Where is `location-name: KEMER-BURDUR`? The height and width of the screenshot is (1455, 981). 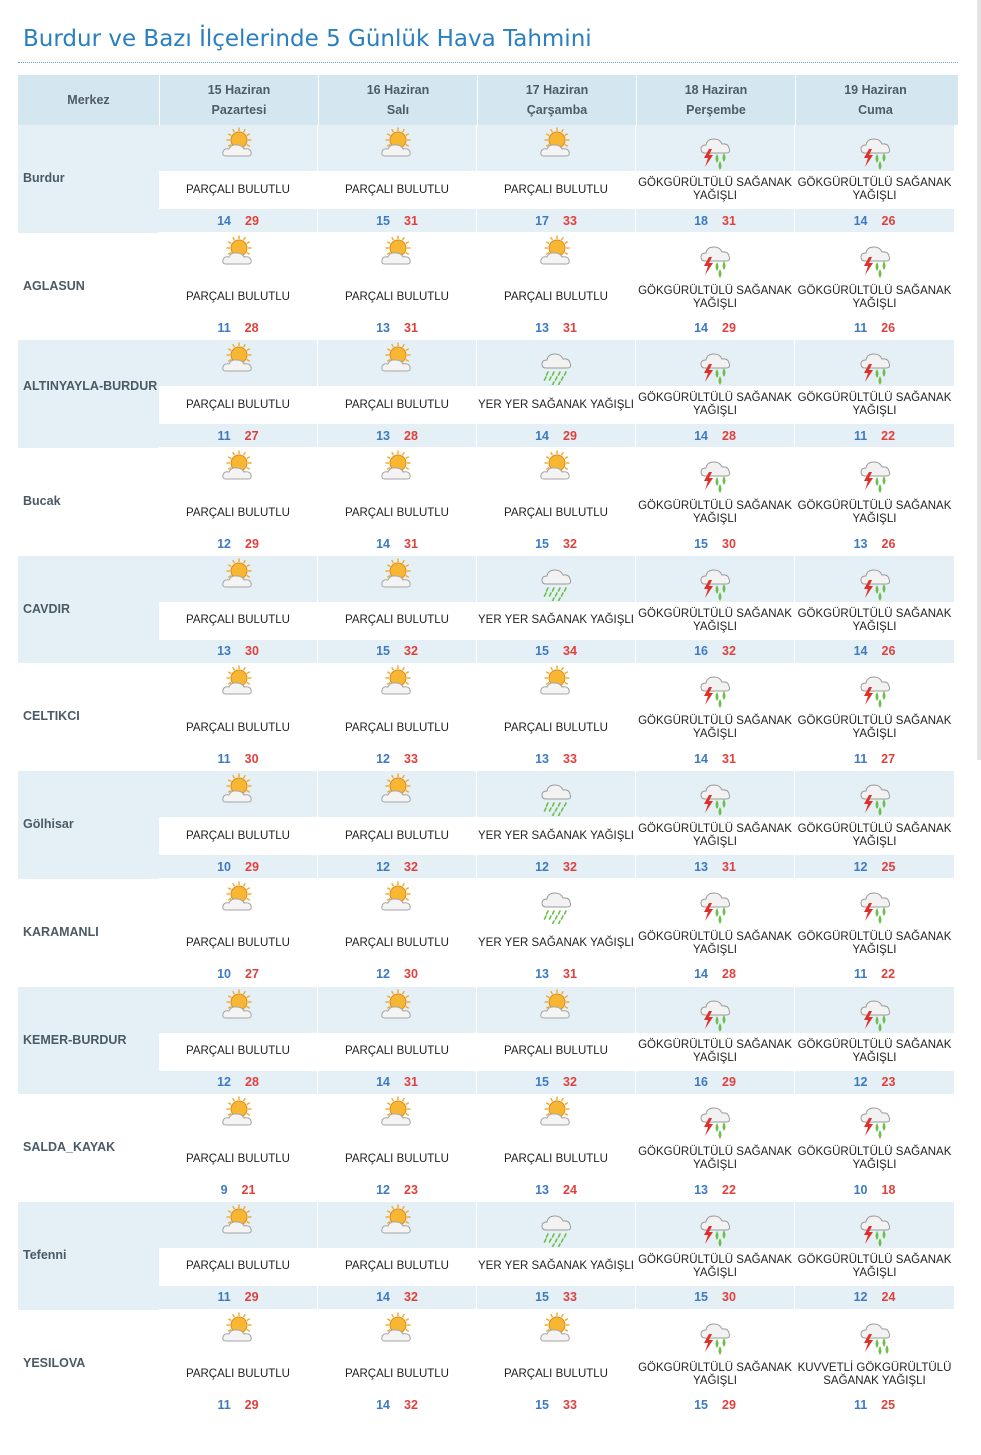 location-name: KEMER-BURDUR is located at coordinates (88, 1040).